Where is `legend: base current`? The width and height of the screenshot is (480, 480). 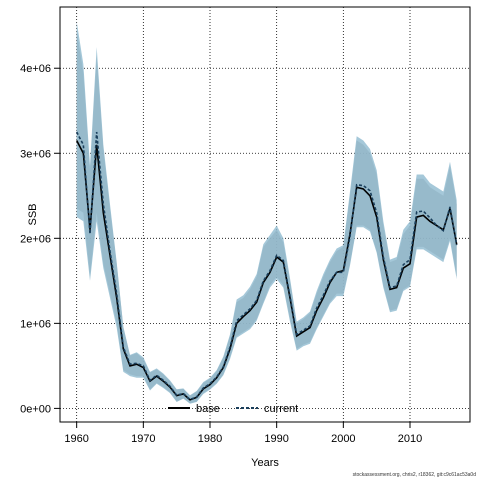 legend: base current is located at coordinates (233, 409).